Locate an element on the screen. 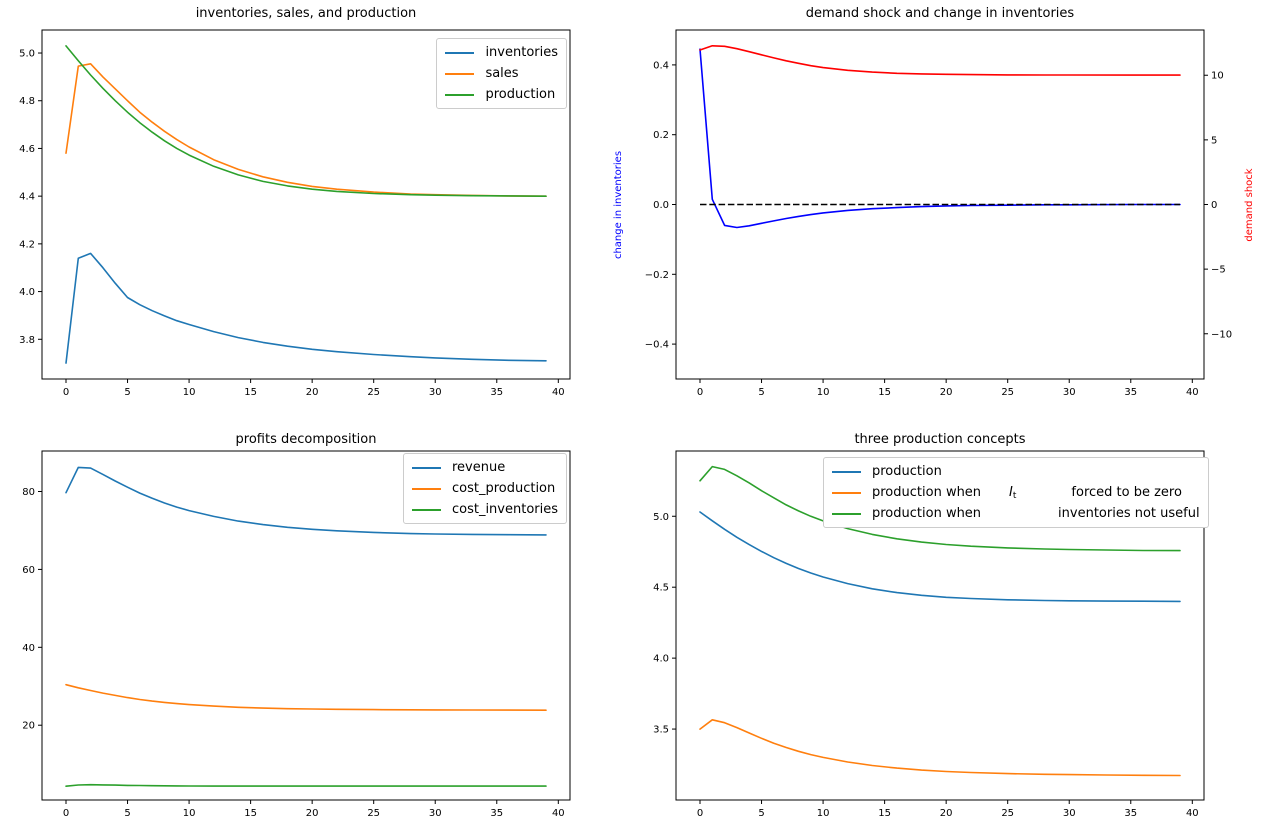  legend-top-left: inventories sales production is located at coordinates (501, 73).